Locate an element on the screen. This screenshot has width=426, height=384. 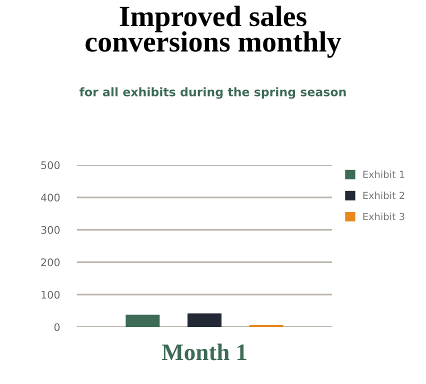
y-tick-label: 400 is located at coordinates (50, 198).